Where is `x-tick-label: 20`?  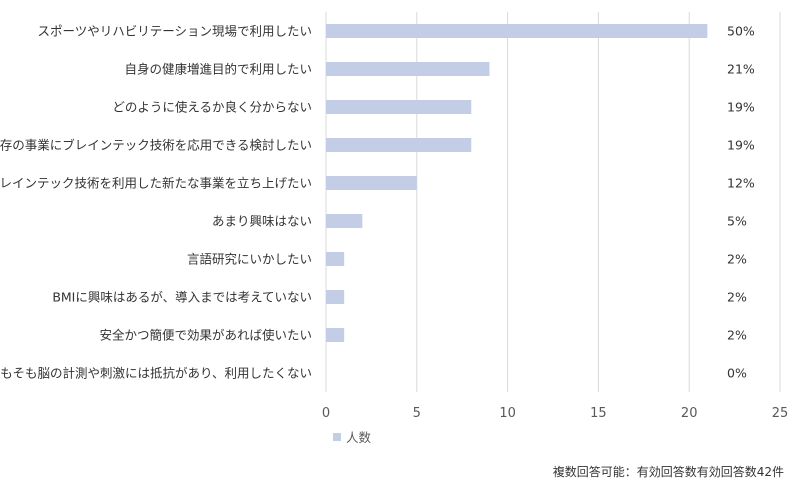 x-tick-label: 20 is located at coordinates (689, 413).